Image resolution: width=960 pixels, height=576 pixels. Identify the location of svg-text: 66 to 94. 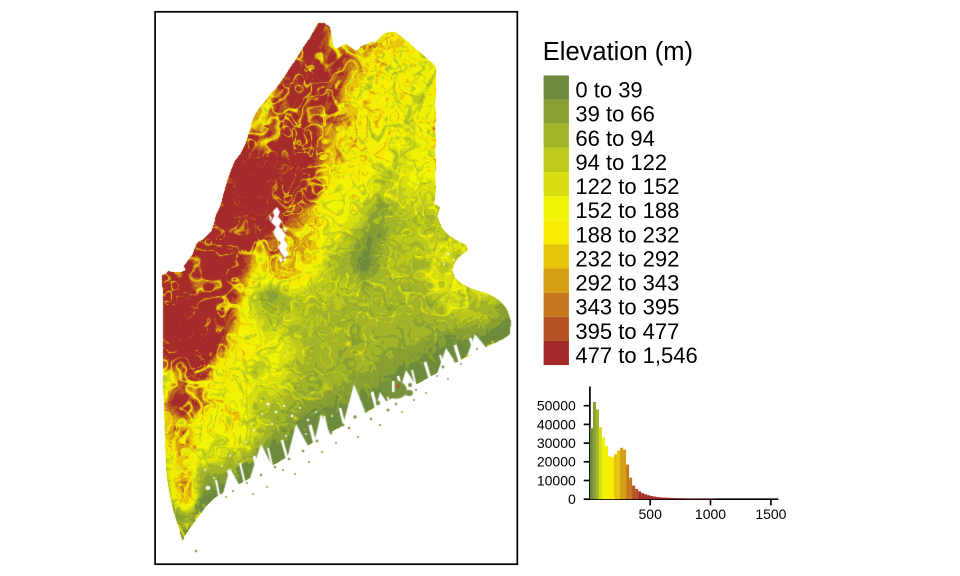
(615, 138).